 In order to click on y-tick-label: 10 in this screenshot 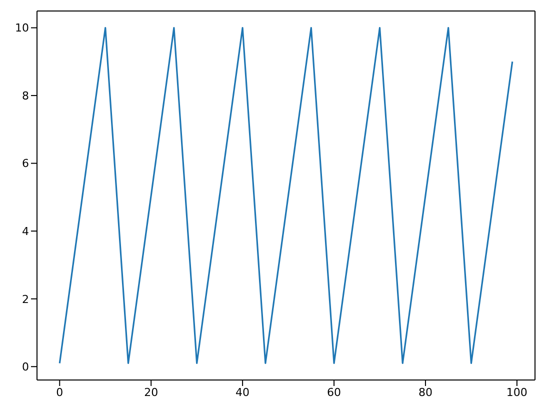, I will do `click(22, 28)`.